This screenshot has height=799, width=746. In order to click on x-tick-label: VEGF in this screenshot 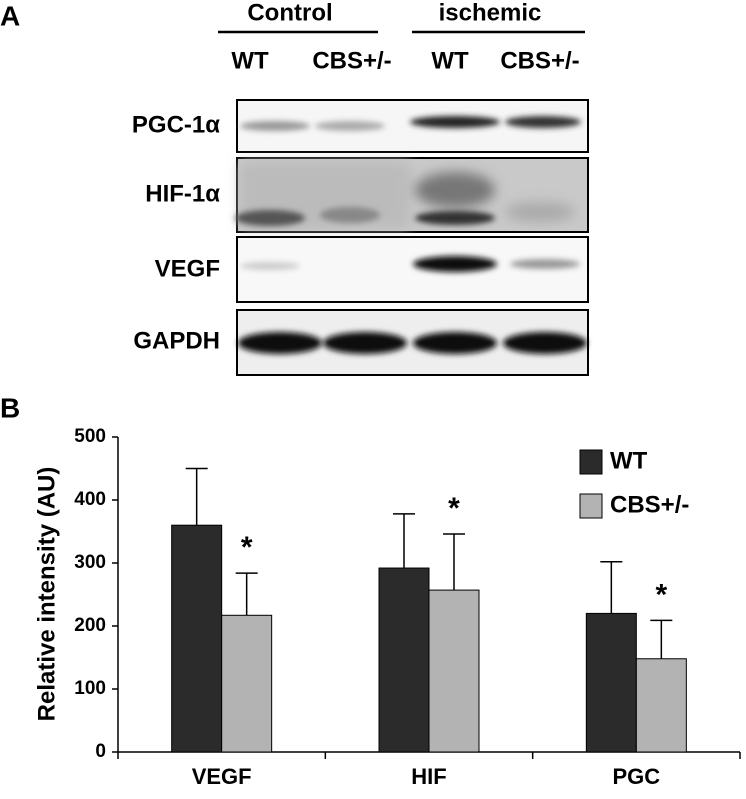, I will do `click(222, 776)`.